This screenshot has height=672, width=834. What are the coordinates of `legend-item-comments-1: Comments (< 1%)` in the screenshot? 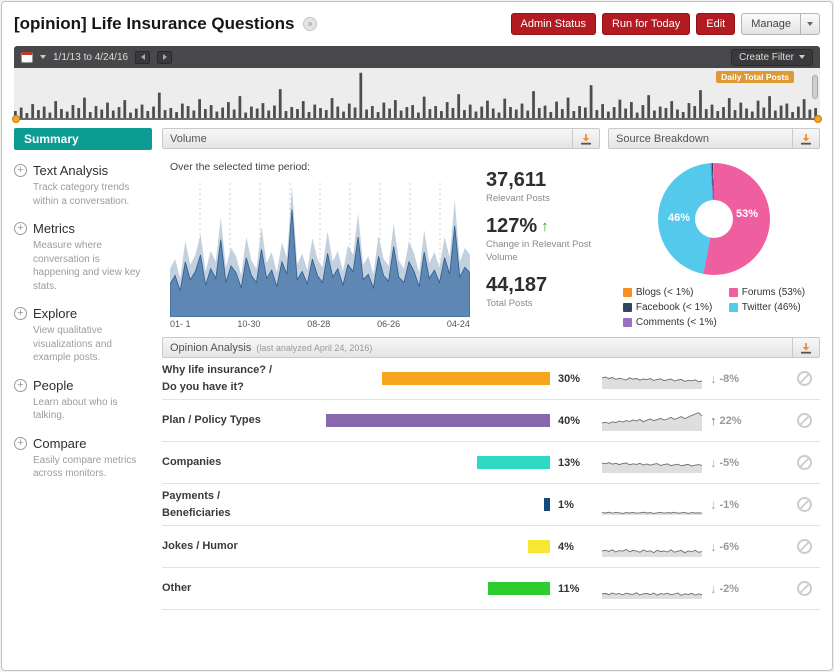 It's located at (669, 322).